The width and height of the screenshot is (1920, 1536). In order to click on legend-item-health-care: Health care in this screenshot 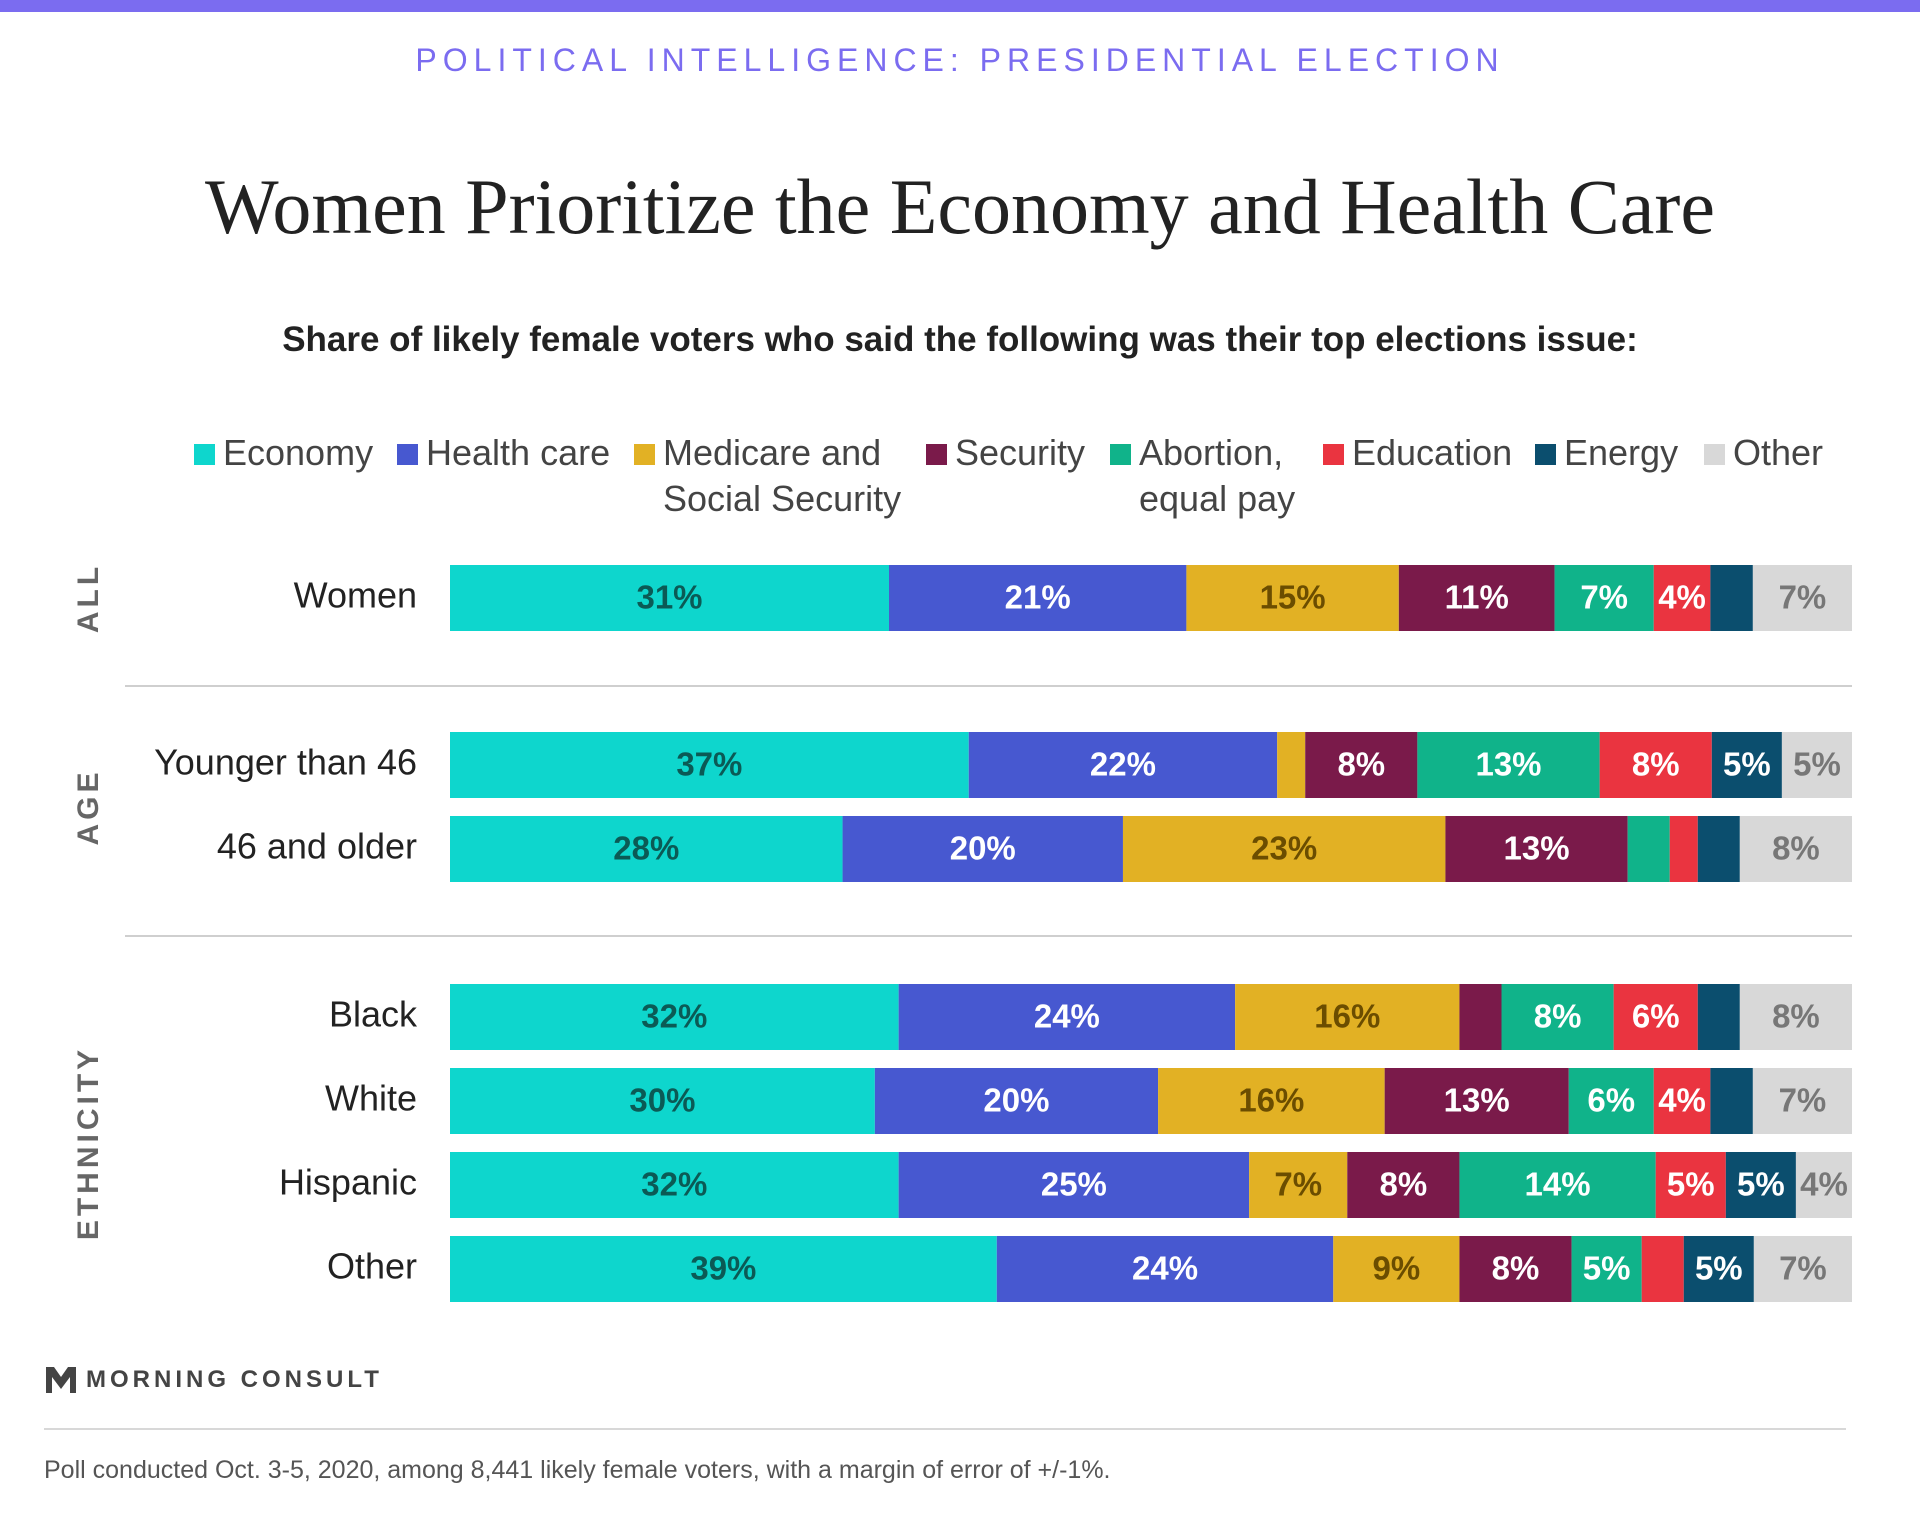, I will do `click(503, 453)`.